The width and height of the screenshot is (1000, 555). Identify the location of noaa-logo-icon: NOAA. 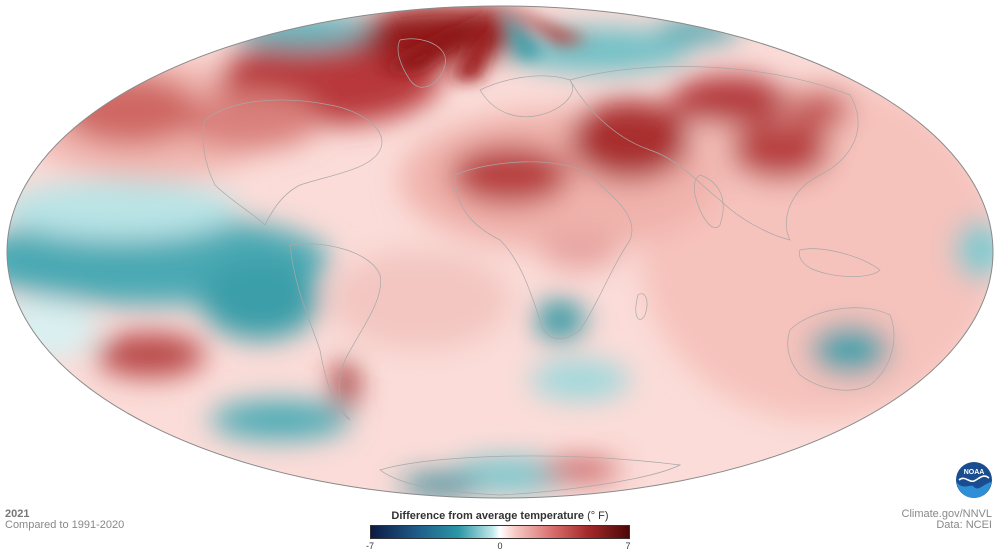
(974, 480).